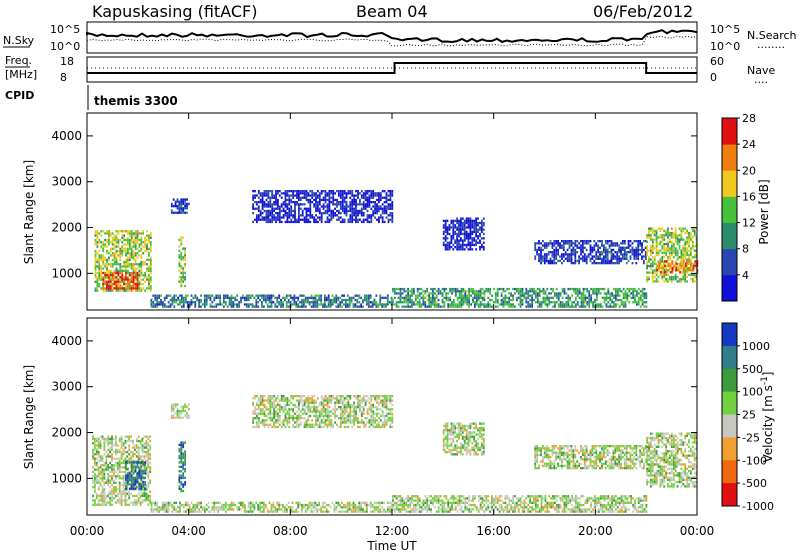 Image resolution: width=800 pixels, height=554 pixels. I want to click on noise-search-line, so click(392, 41).